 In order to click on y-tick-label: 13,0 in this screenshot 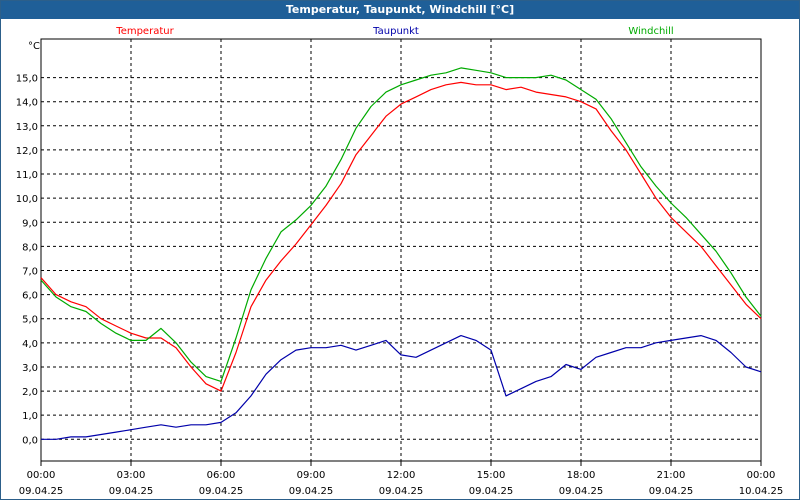, I will do `click(27, 127)`.